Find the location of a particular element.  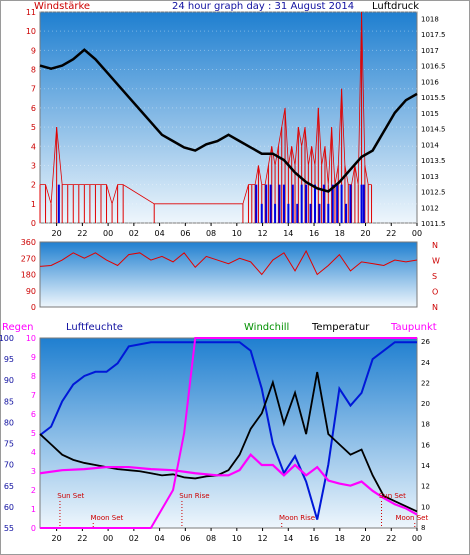

wind-tick-label: 7 is located at coordinates (33, 89).